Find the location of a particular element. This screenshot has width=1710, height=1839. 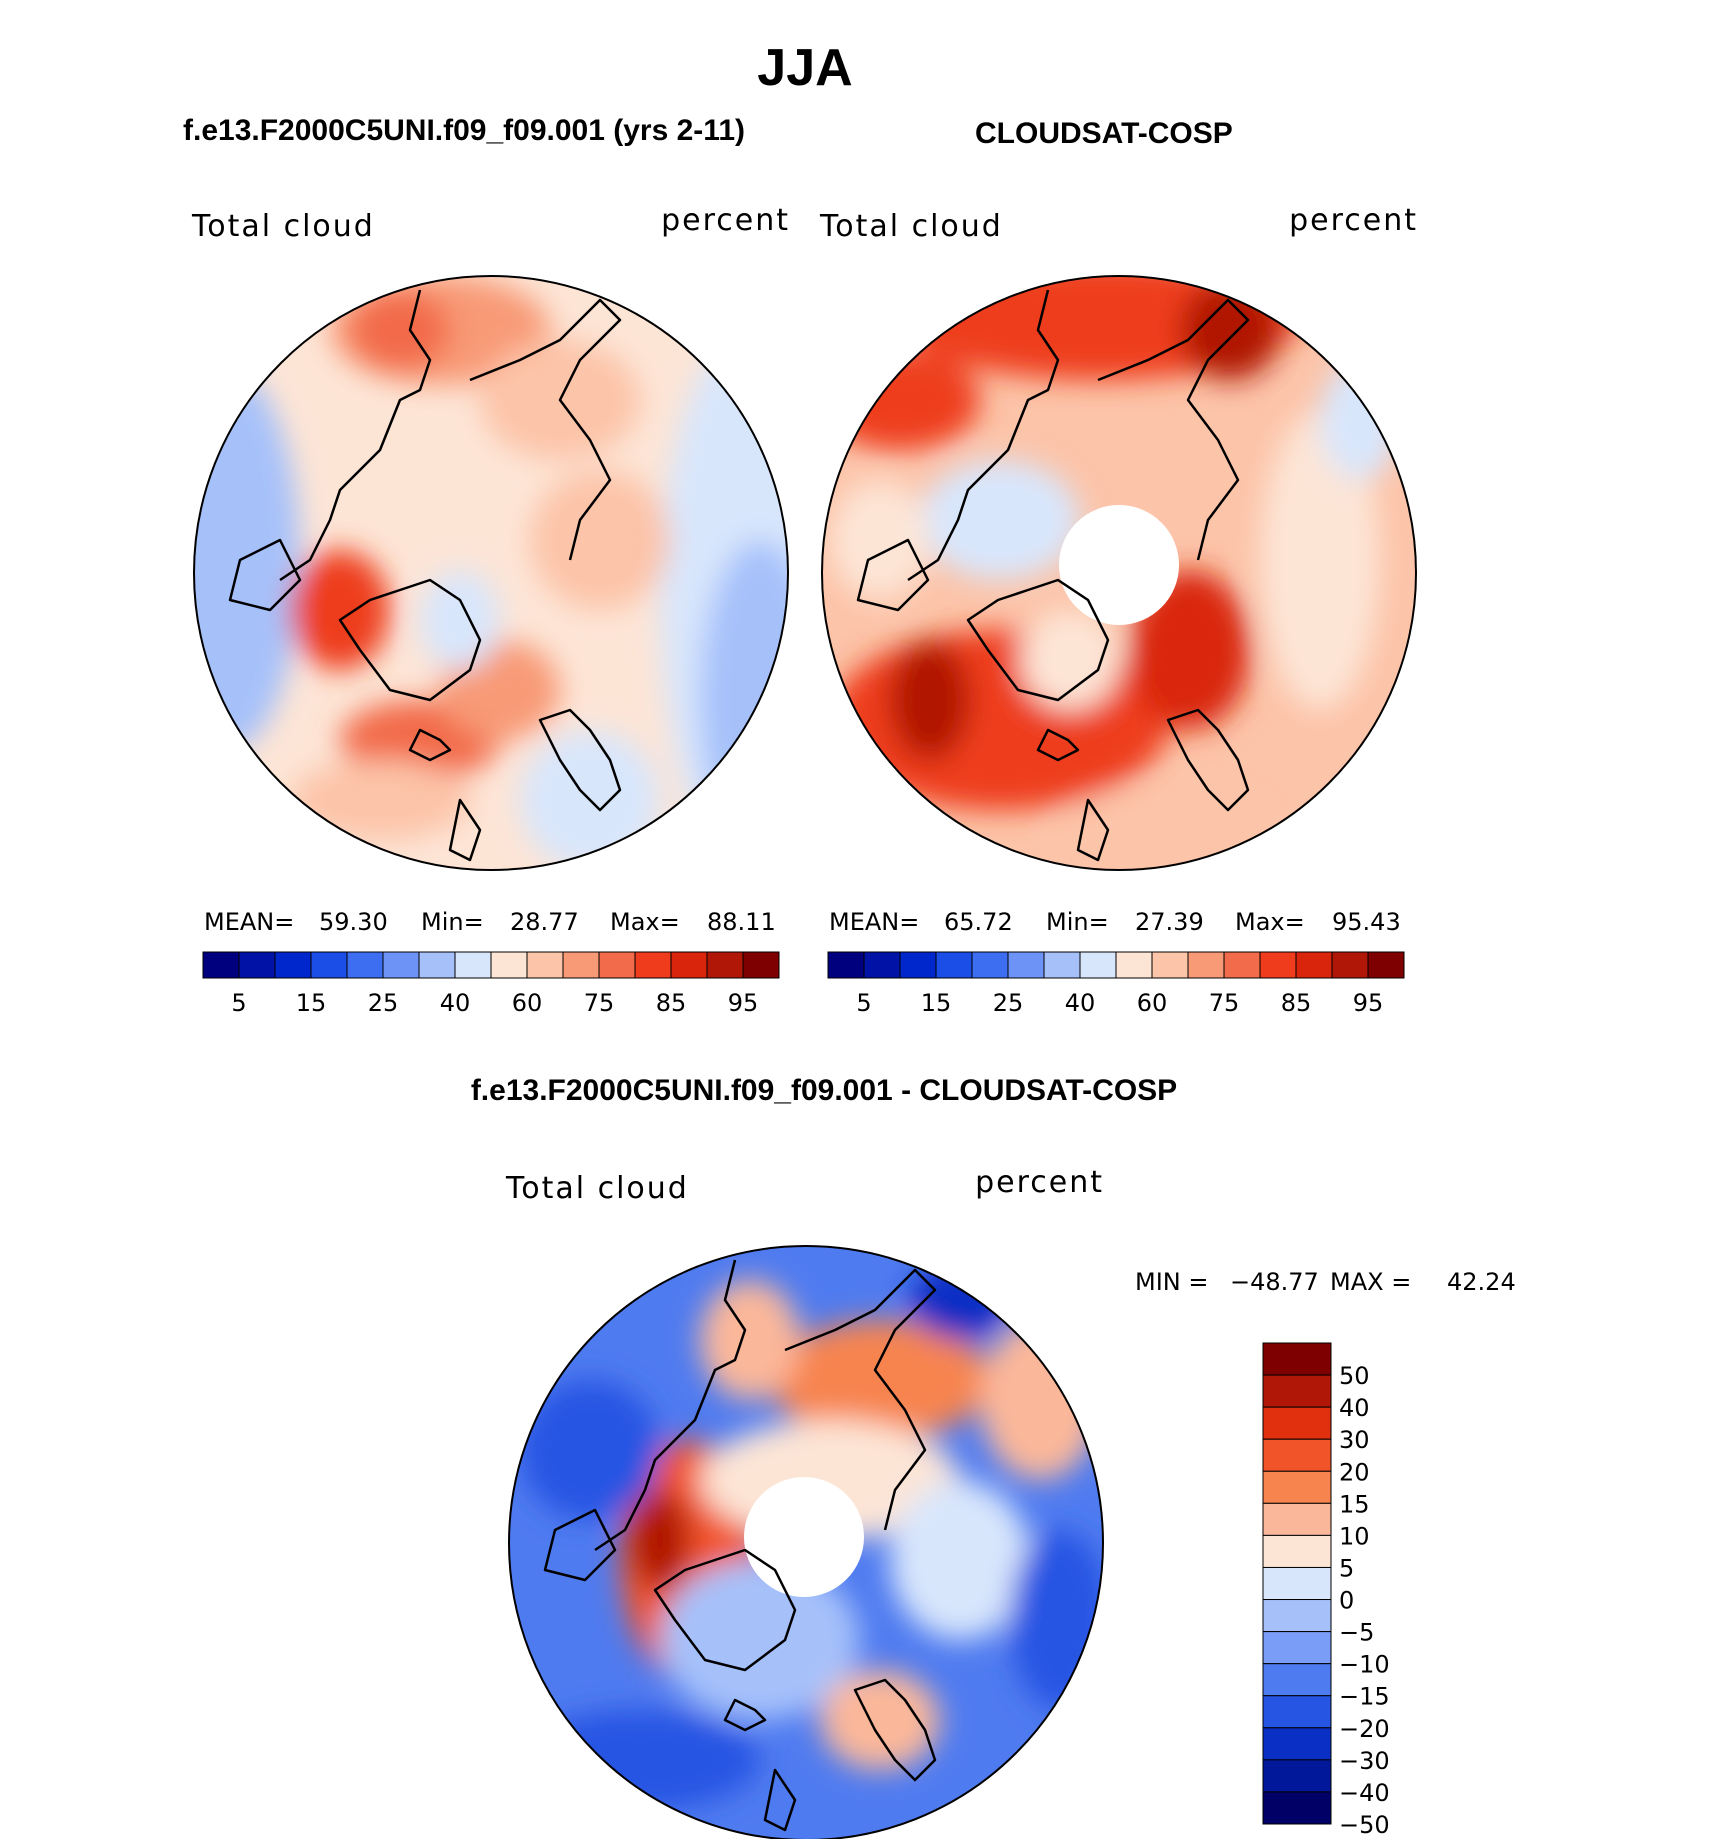

panel-c-min-label: MIN = is located at coordinates (1171, 1282).